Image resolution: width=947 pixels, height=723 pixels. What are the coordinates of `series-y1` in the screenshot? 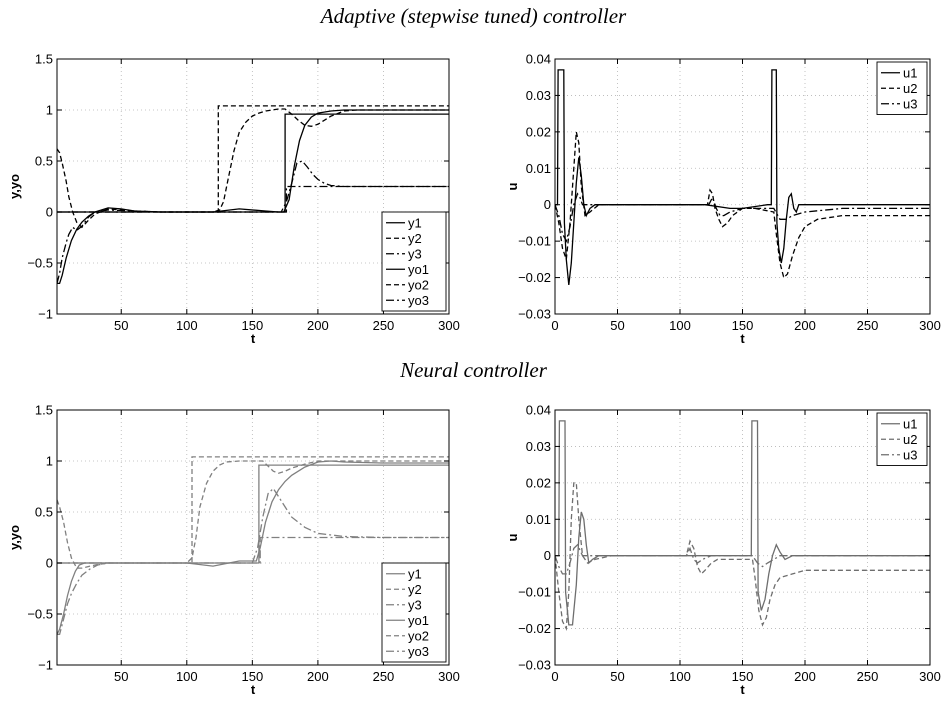 It's located at (253, 197).